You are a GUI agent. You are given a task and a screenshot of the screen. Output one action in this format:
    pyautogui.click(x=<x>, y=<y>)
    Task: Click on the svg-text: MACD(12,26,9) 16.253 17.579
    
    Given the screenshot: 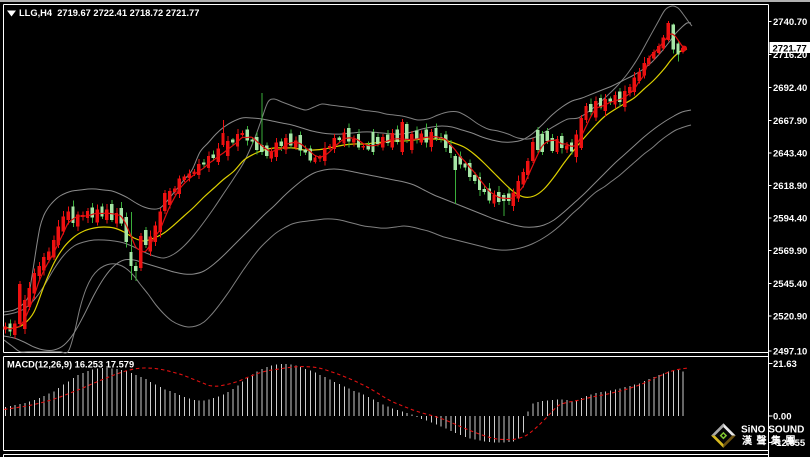 What is the action you would take?
    pyautogui.click(x=70, y=365)
    